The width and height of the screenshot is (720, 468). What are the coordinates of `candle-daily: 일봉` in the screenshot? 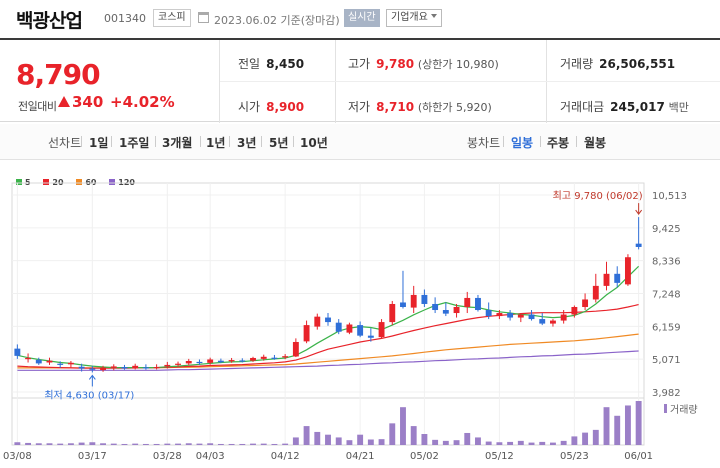 It's located at (522, 143).